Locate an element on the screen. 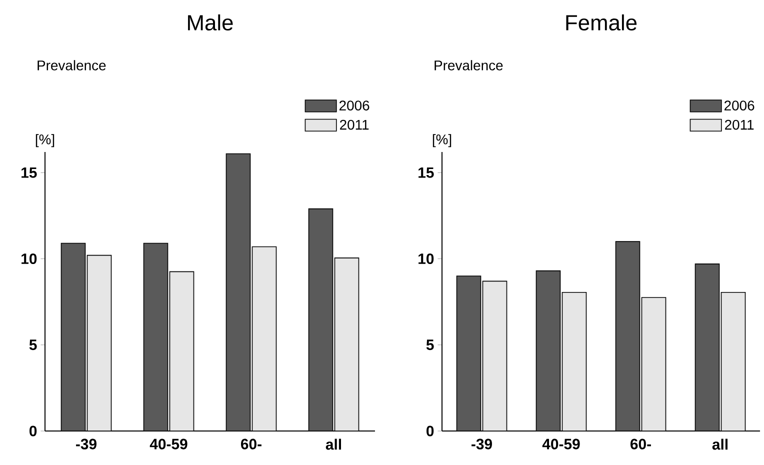  chart-title: Male is located at coordinates (210, 22).